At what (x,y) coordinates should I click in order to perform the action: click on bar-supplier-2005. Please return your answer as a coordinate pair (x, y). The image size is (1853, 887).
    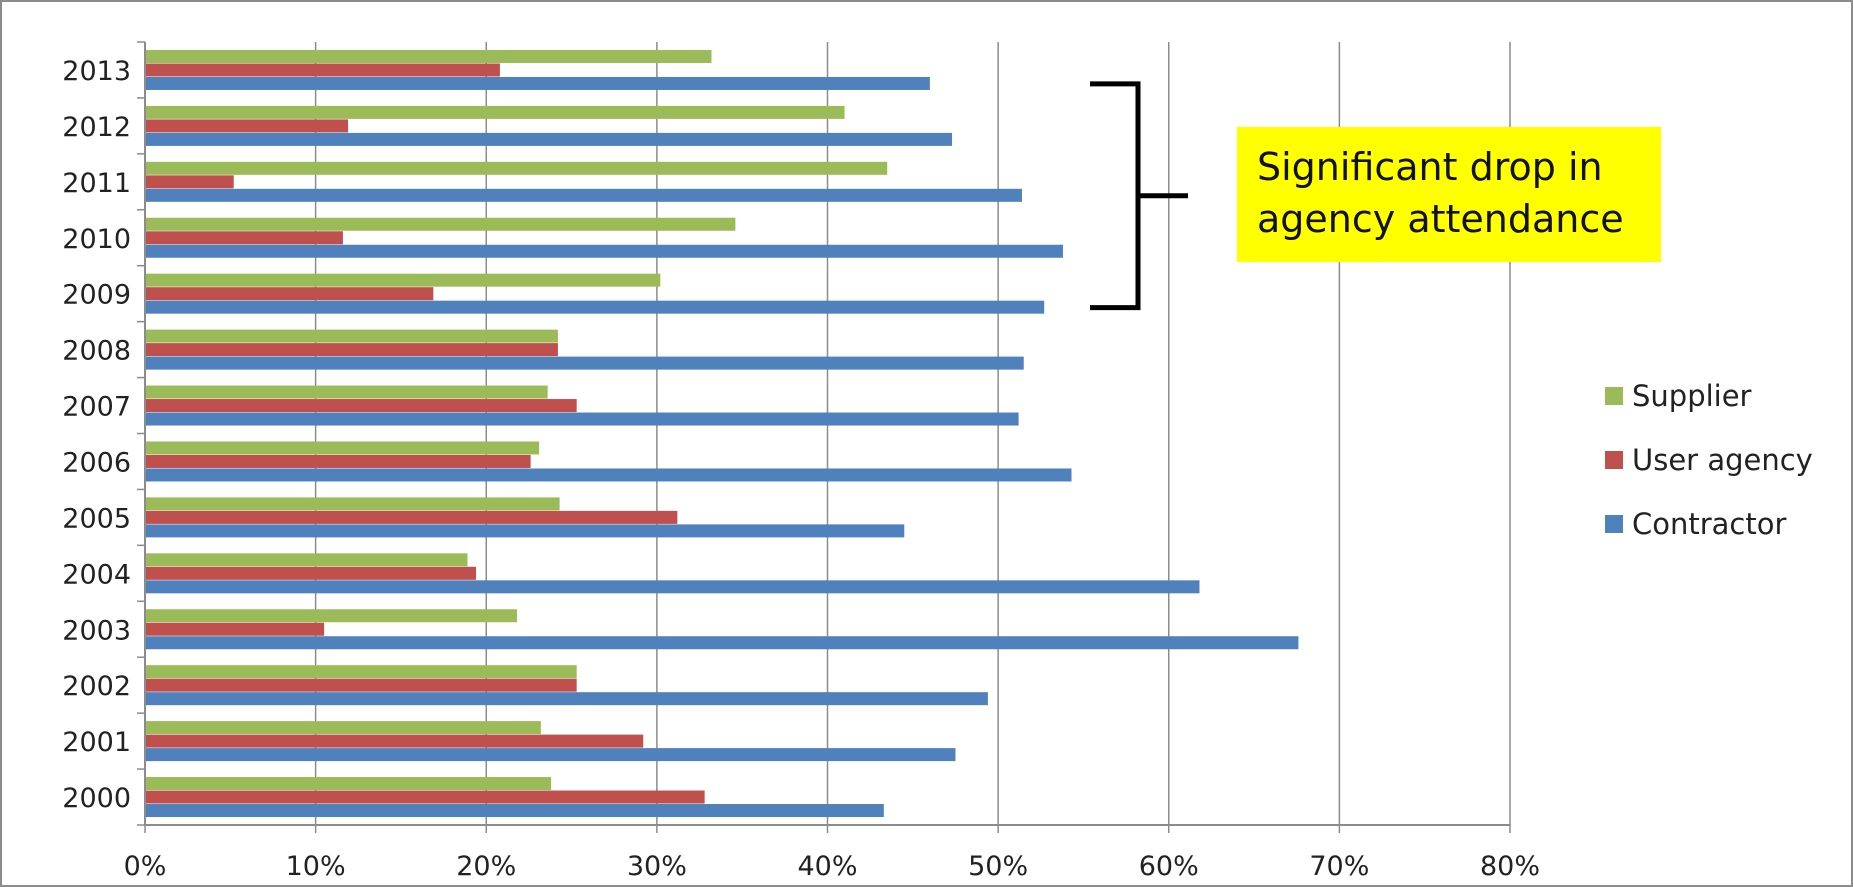
    Looking at the image, I should click on (352, 504).